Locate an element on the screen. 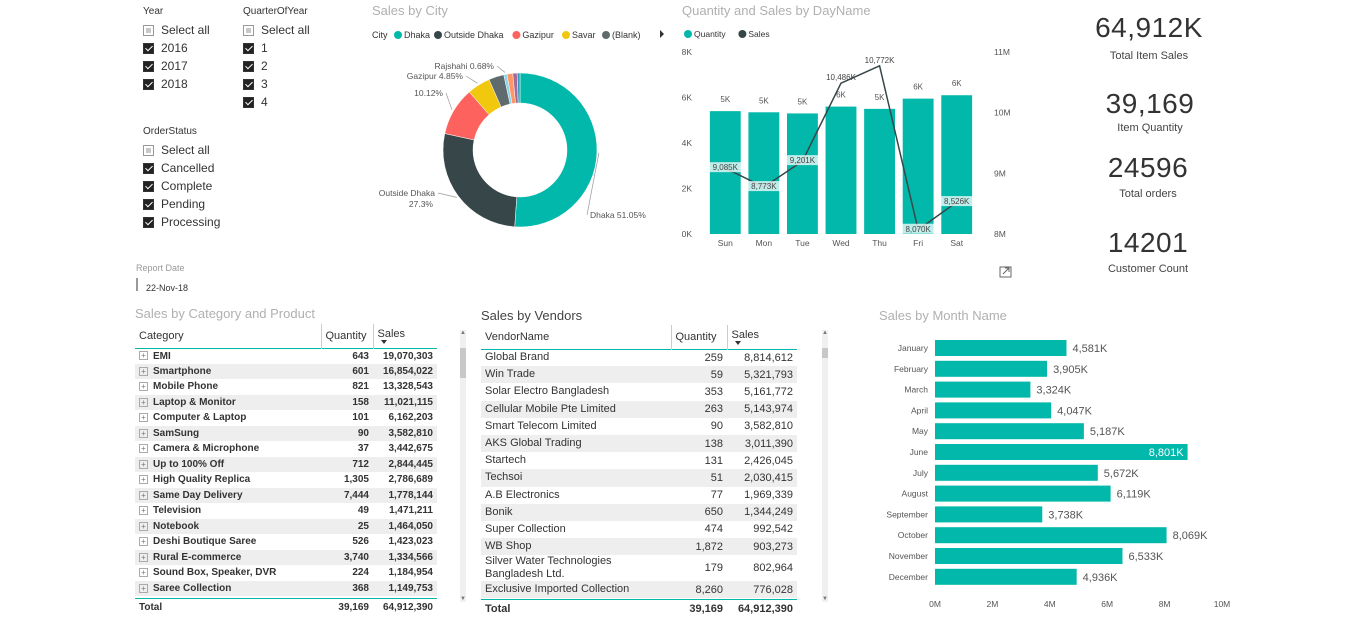  table-row: + Notebook 25 1,464,050 is located at coordinates (286, 526).